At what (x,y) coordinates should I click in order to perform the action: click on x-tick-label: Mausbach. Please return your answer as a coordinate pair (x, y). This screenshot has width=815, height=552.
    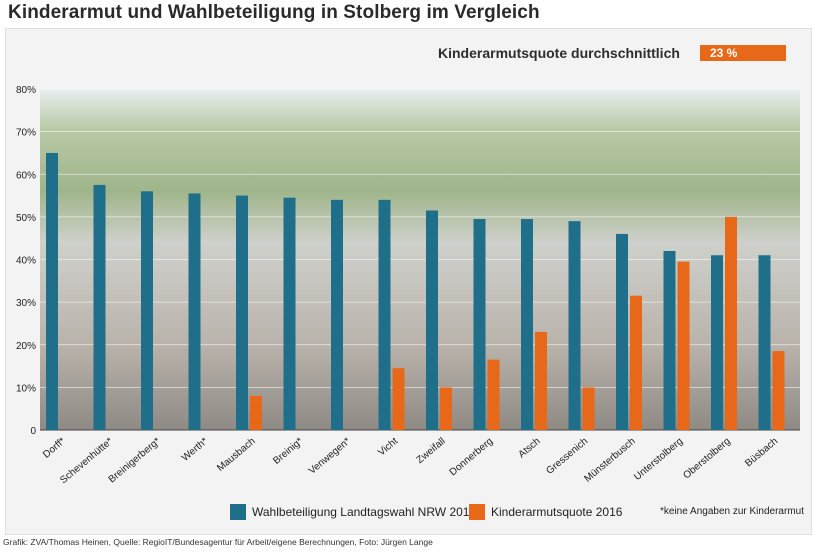
    Looking at the image, I should click on (236, 455).